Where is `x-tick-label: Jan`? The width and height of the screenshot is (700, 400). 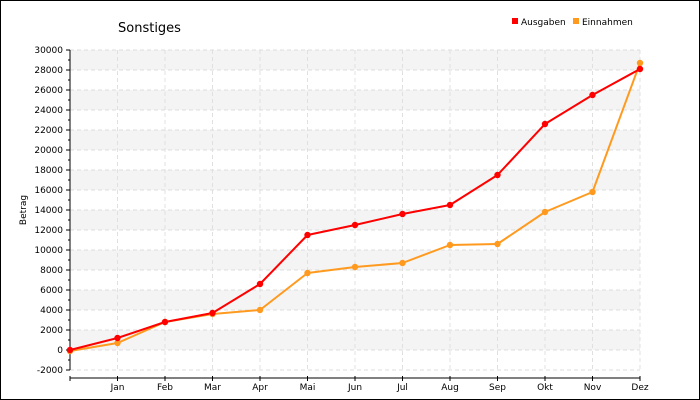 x-tick-label: Jan is located at coordinates (117, 388).